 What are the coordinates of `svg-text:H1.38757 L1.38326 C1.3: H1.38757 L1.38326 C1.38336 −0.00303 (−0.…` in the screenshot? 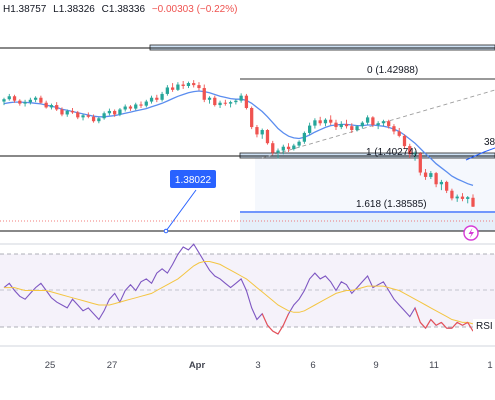 It's located at (120, 9).